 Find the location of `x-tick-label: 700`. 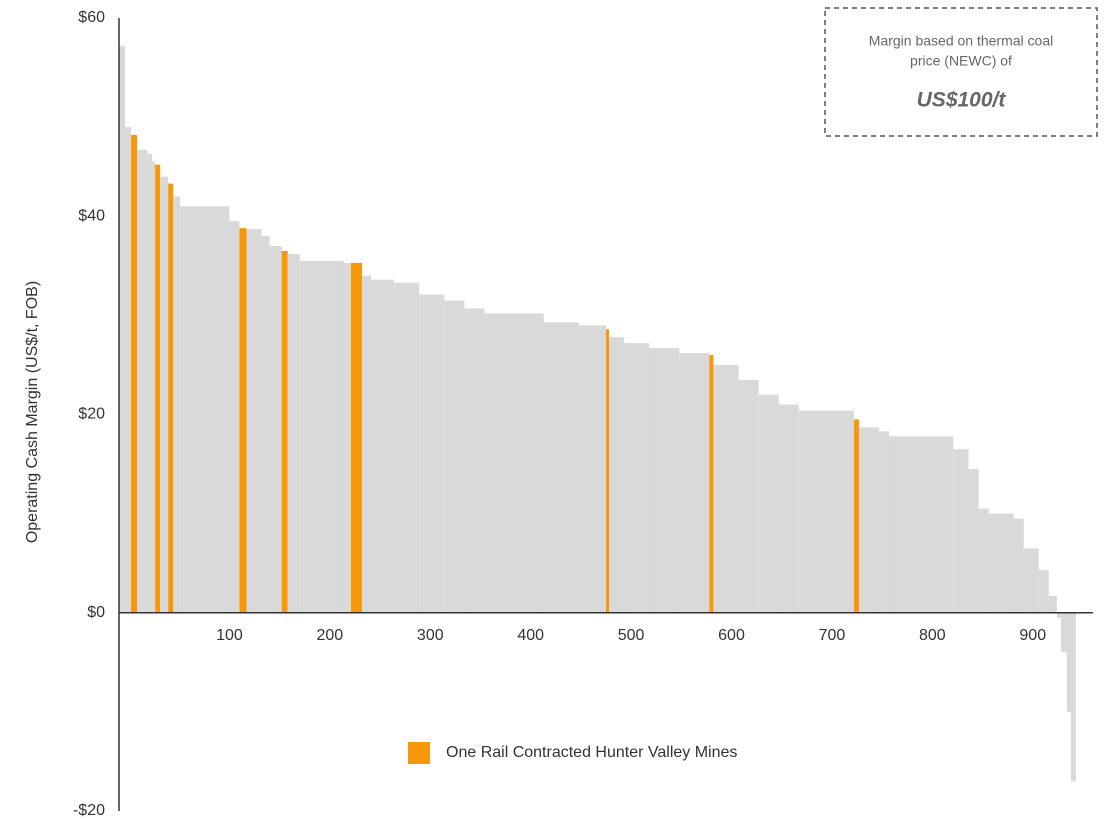

x-tick-label: 700 is located at coordinates (832, 635).